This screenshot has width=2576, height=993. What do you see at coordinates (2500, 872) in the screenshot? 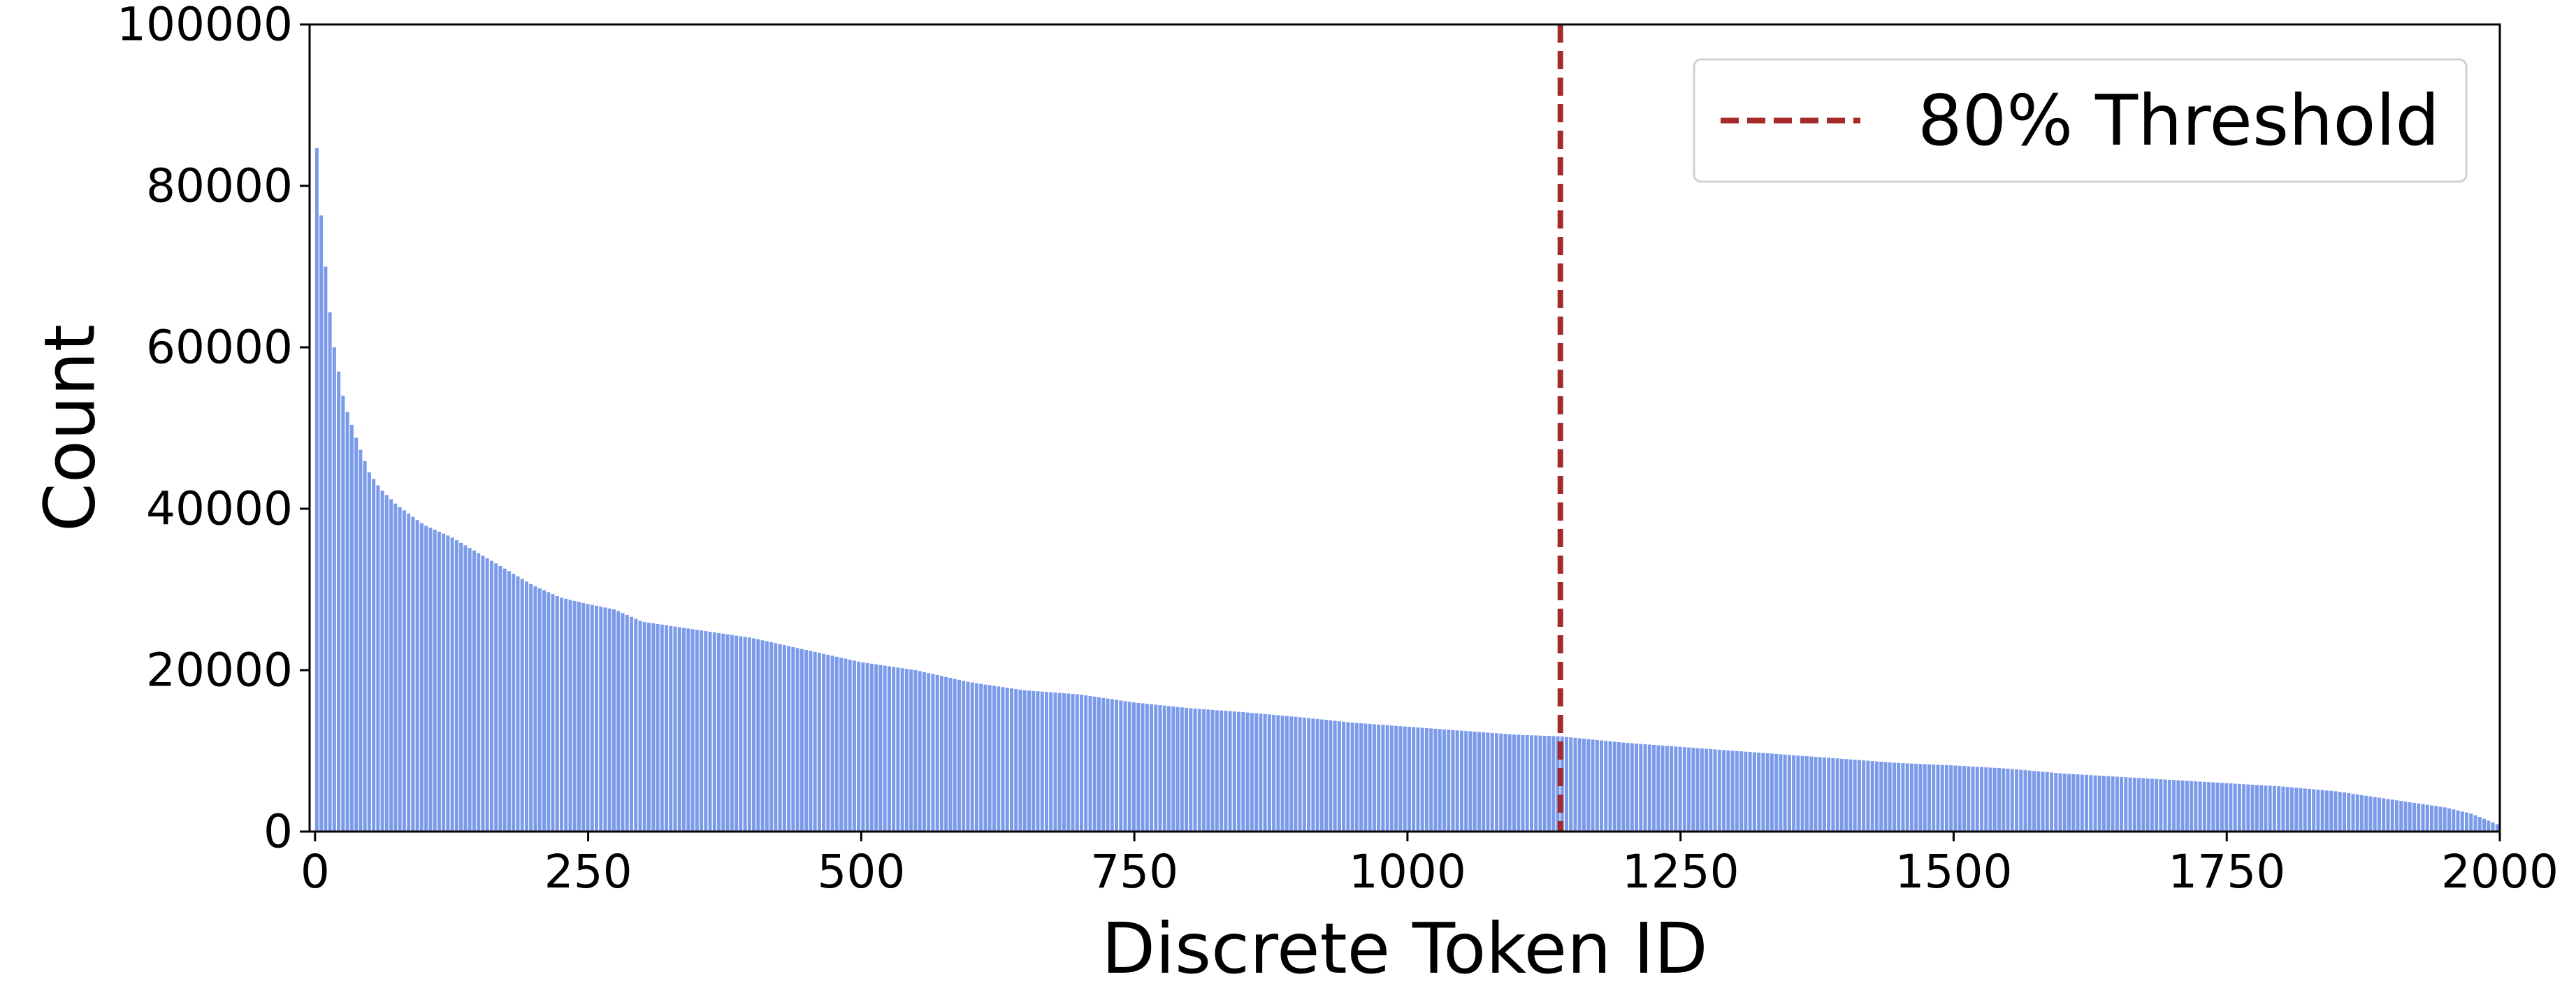
I see `x-tick-label: 2000` at bounding box center [2500, 872].